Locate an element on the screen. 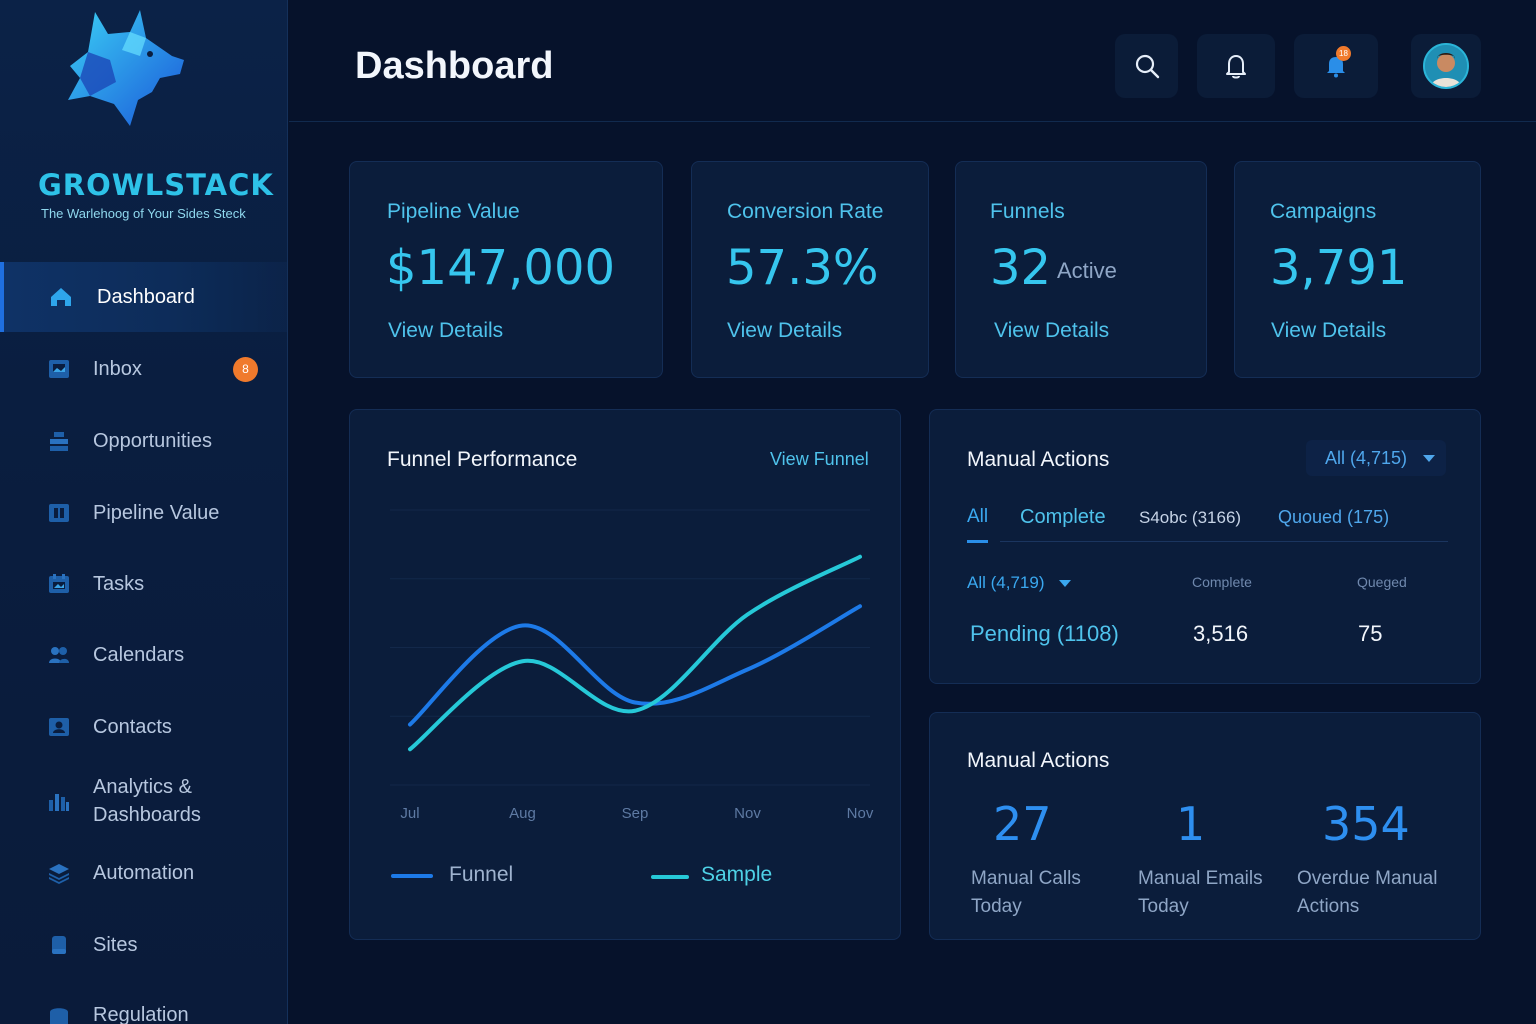  metric-label-emails: Manual Emails Today is located at coordinates (1200, 893).